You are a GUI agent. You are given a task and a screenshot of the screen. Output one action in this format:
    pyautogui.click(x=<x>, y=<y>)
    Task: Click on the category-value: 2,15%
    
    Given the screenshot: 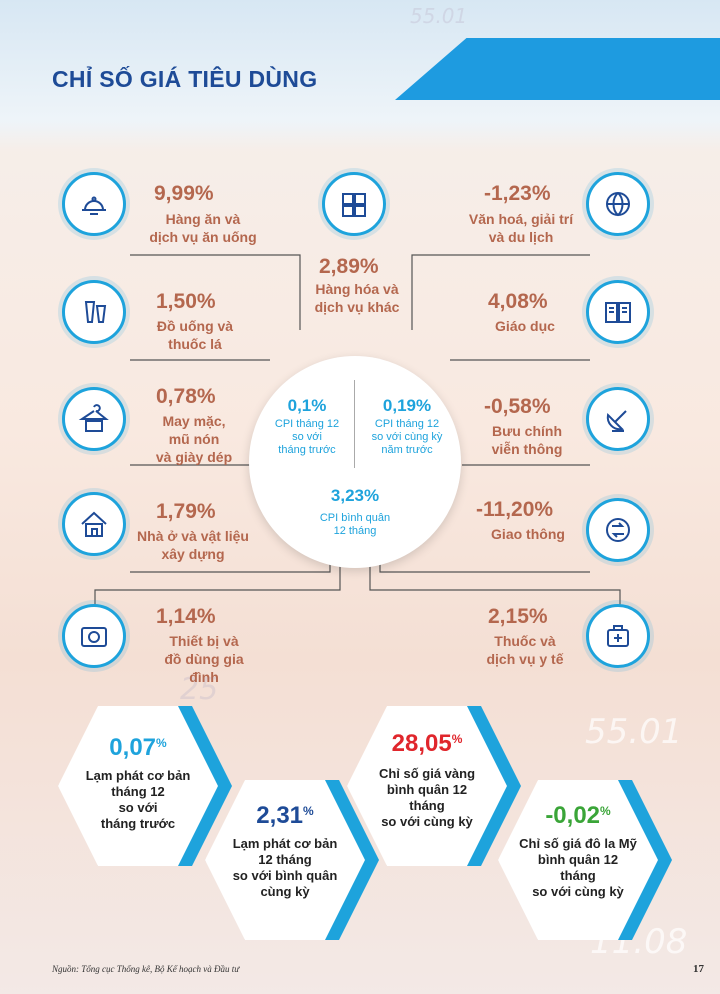 What is the action you would take?
    pyautogui.click(x=518, y=616)
    